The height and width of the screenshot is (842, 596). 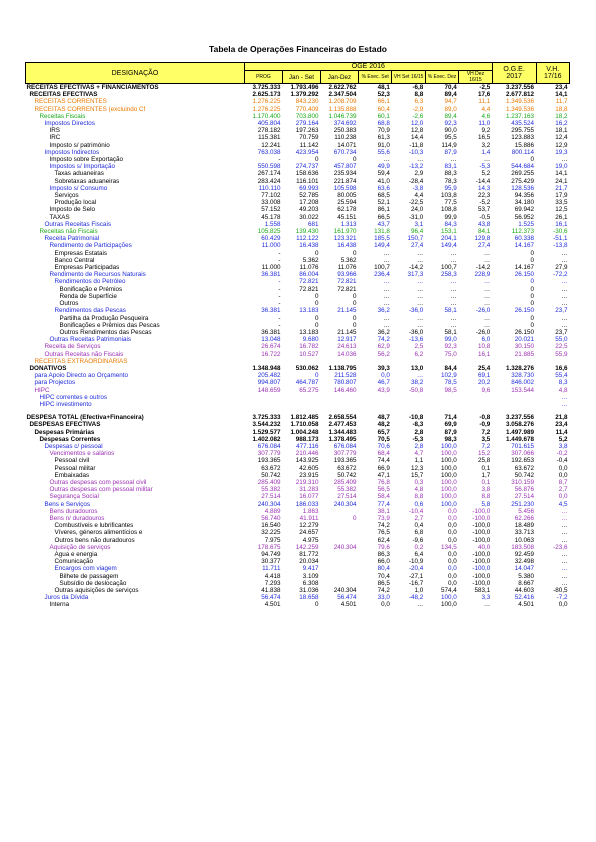 What do you see at coordinates (345, 504) in the screenshot?
I see `row-value: 240.304` at bounding box center [345, 504].